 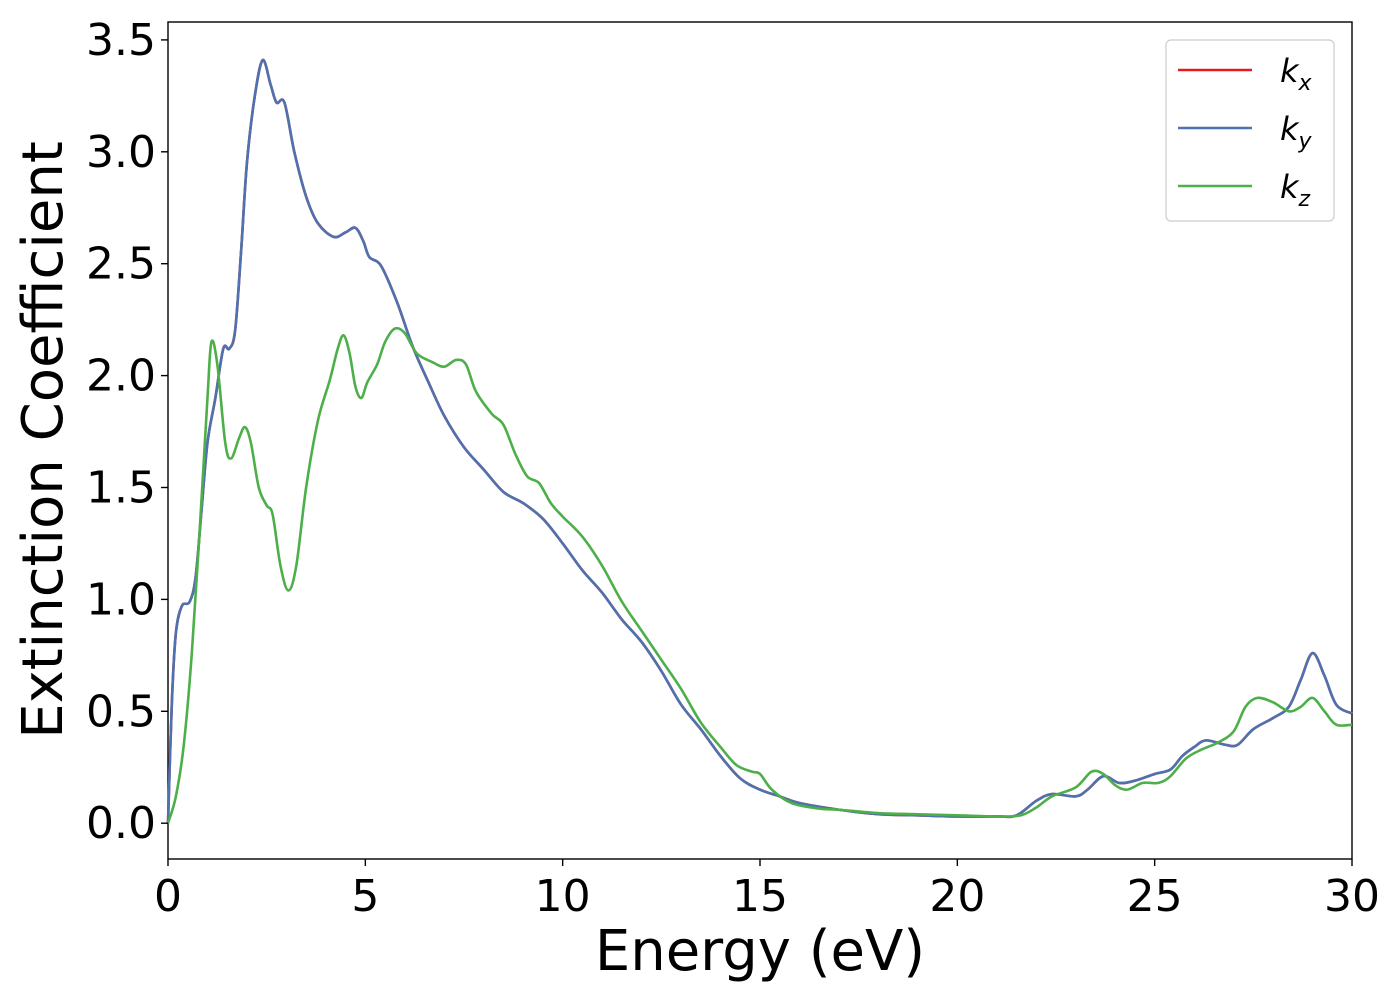 What do you see at coordinates (957, 896) in the screenshot?
I see `x-tick-label: 20` at bounding box center [957, 896].